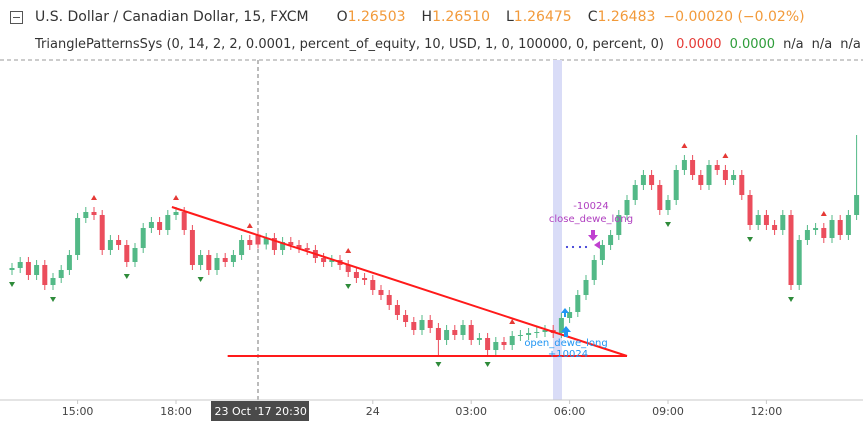  I want to click on x-tick-label: 18:00, so click(176, 411).